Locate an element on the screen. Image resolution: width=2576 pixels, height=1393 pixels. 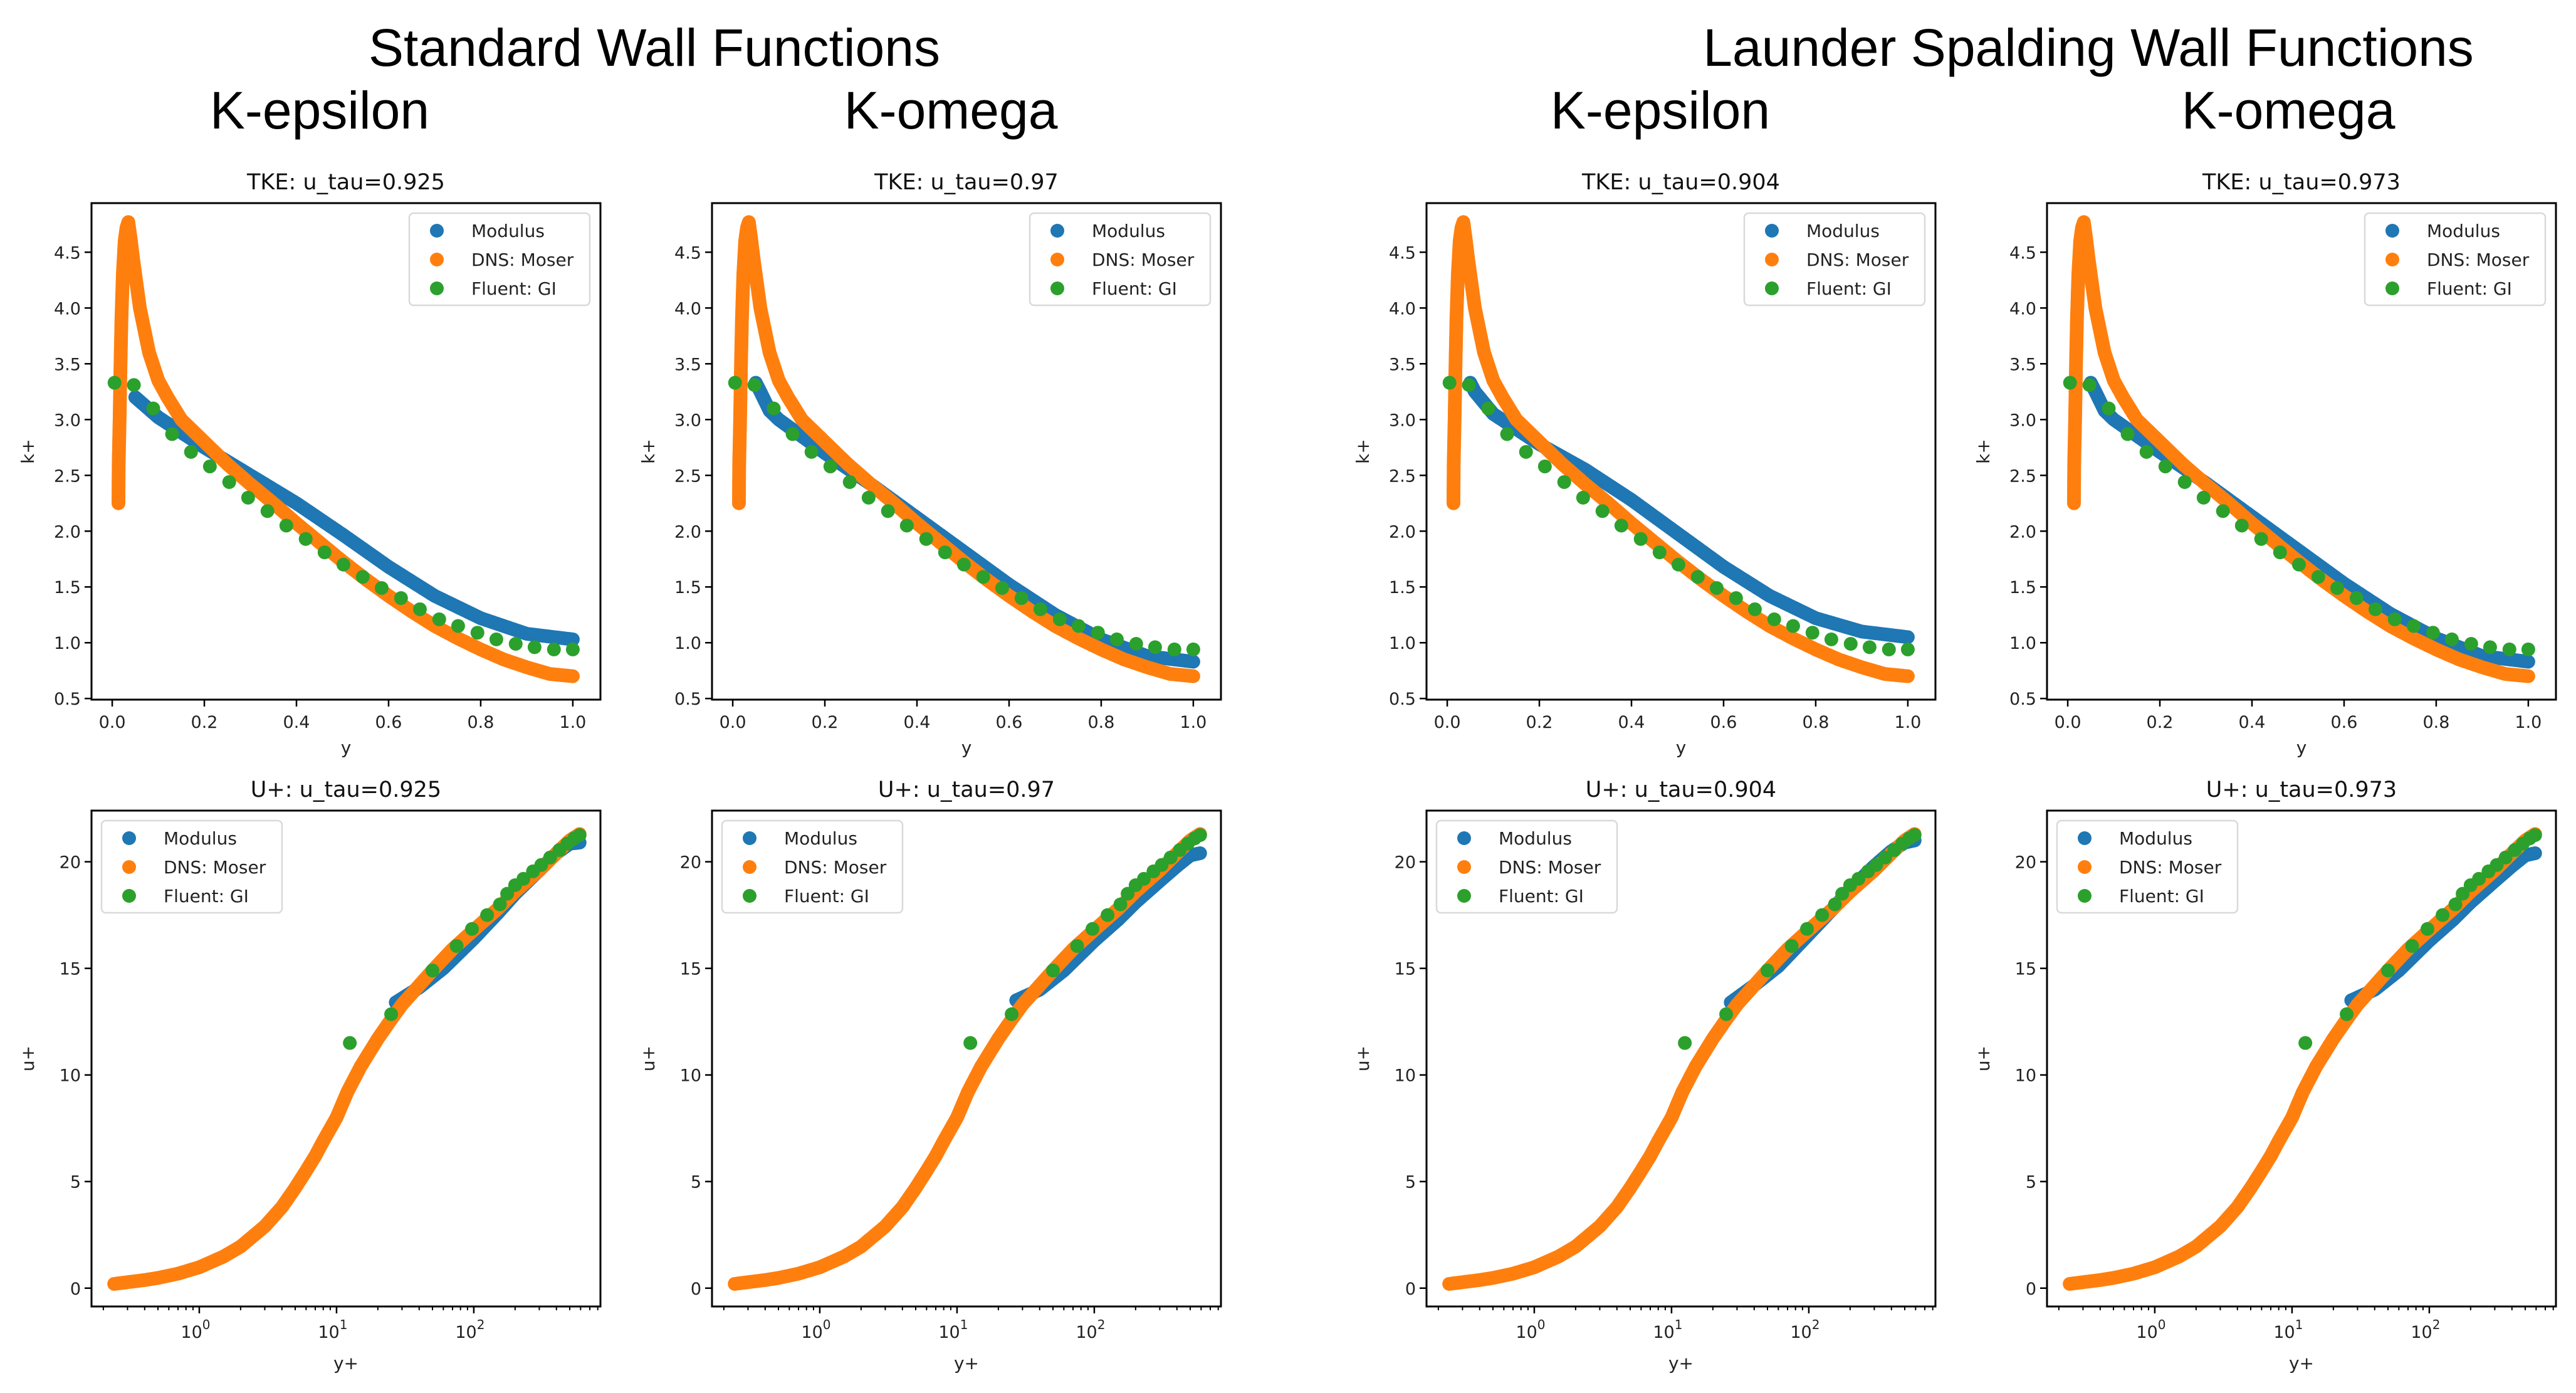
y-axis-label: u+ is located at coordinates (1363, 1058).